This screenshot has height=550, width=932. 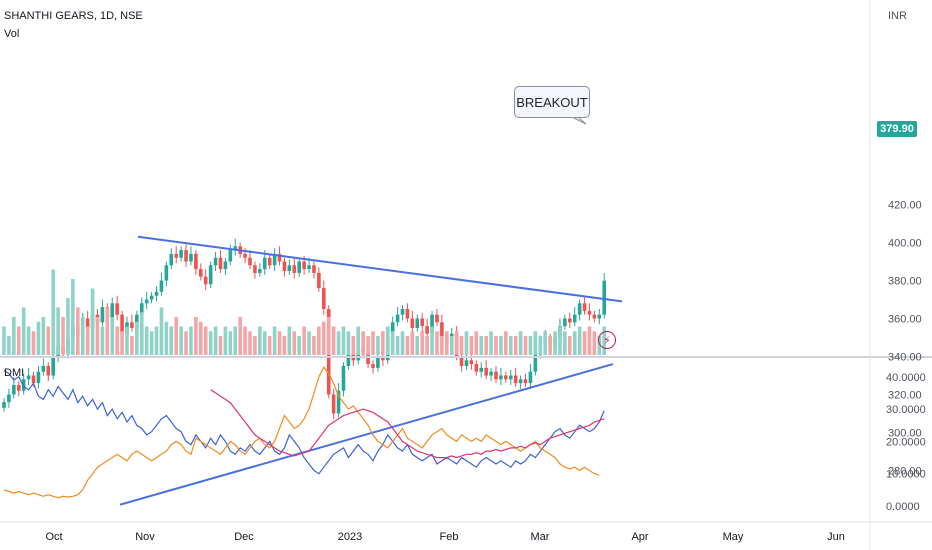 I want to click on price-tick-label: 420.00, so click(x=905, y=206).